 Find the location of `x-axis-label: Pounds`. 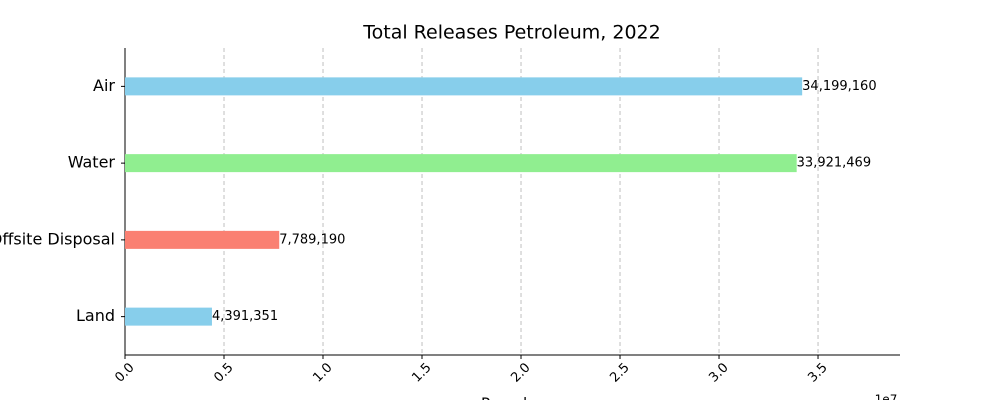

x-axis-label: Pounds is located at coordinates (508, 397).